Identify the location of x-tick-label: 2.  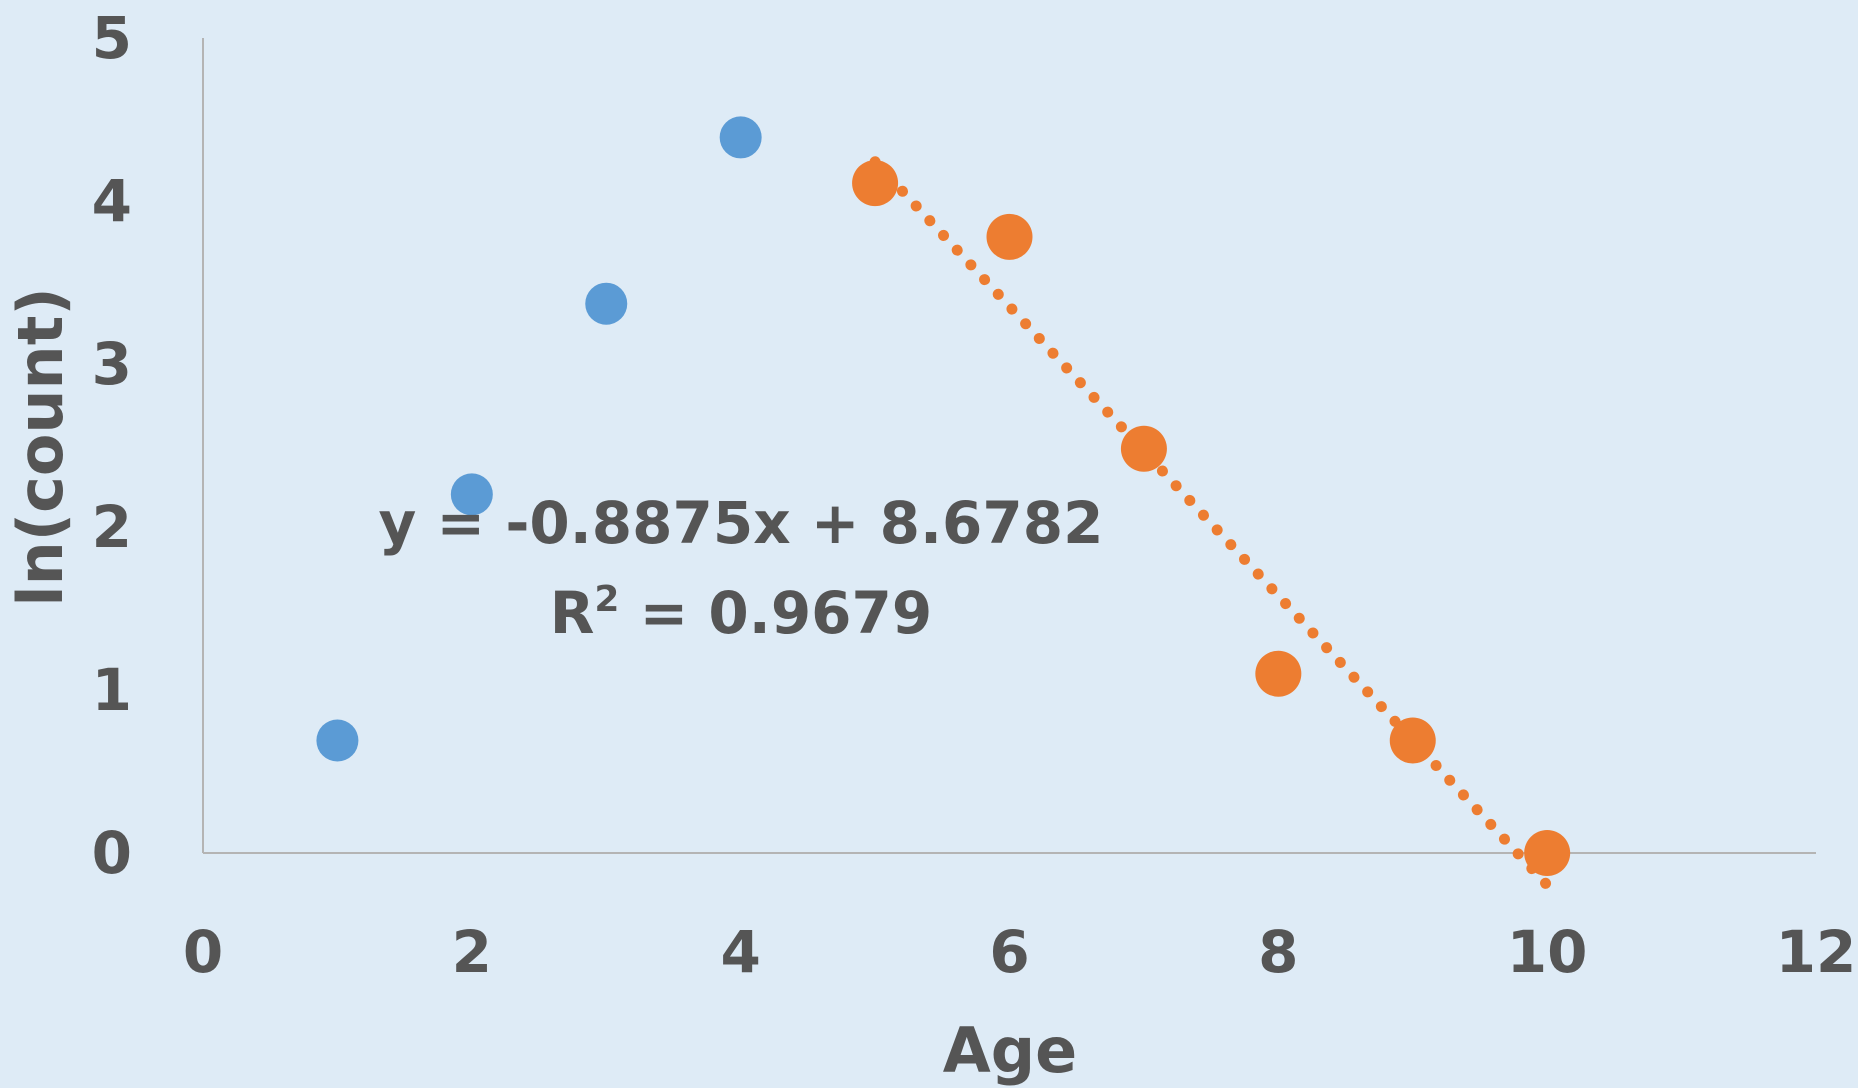
(472, 952).